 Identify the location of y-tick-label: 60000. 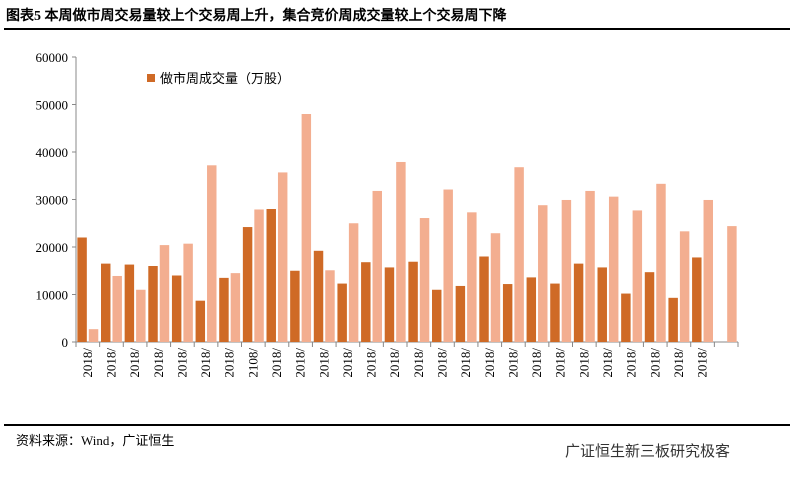
(52, 57).